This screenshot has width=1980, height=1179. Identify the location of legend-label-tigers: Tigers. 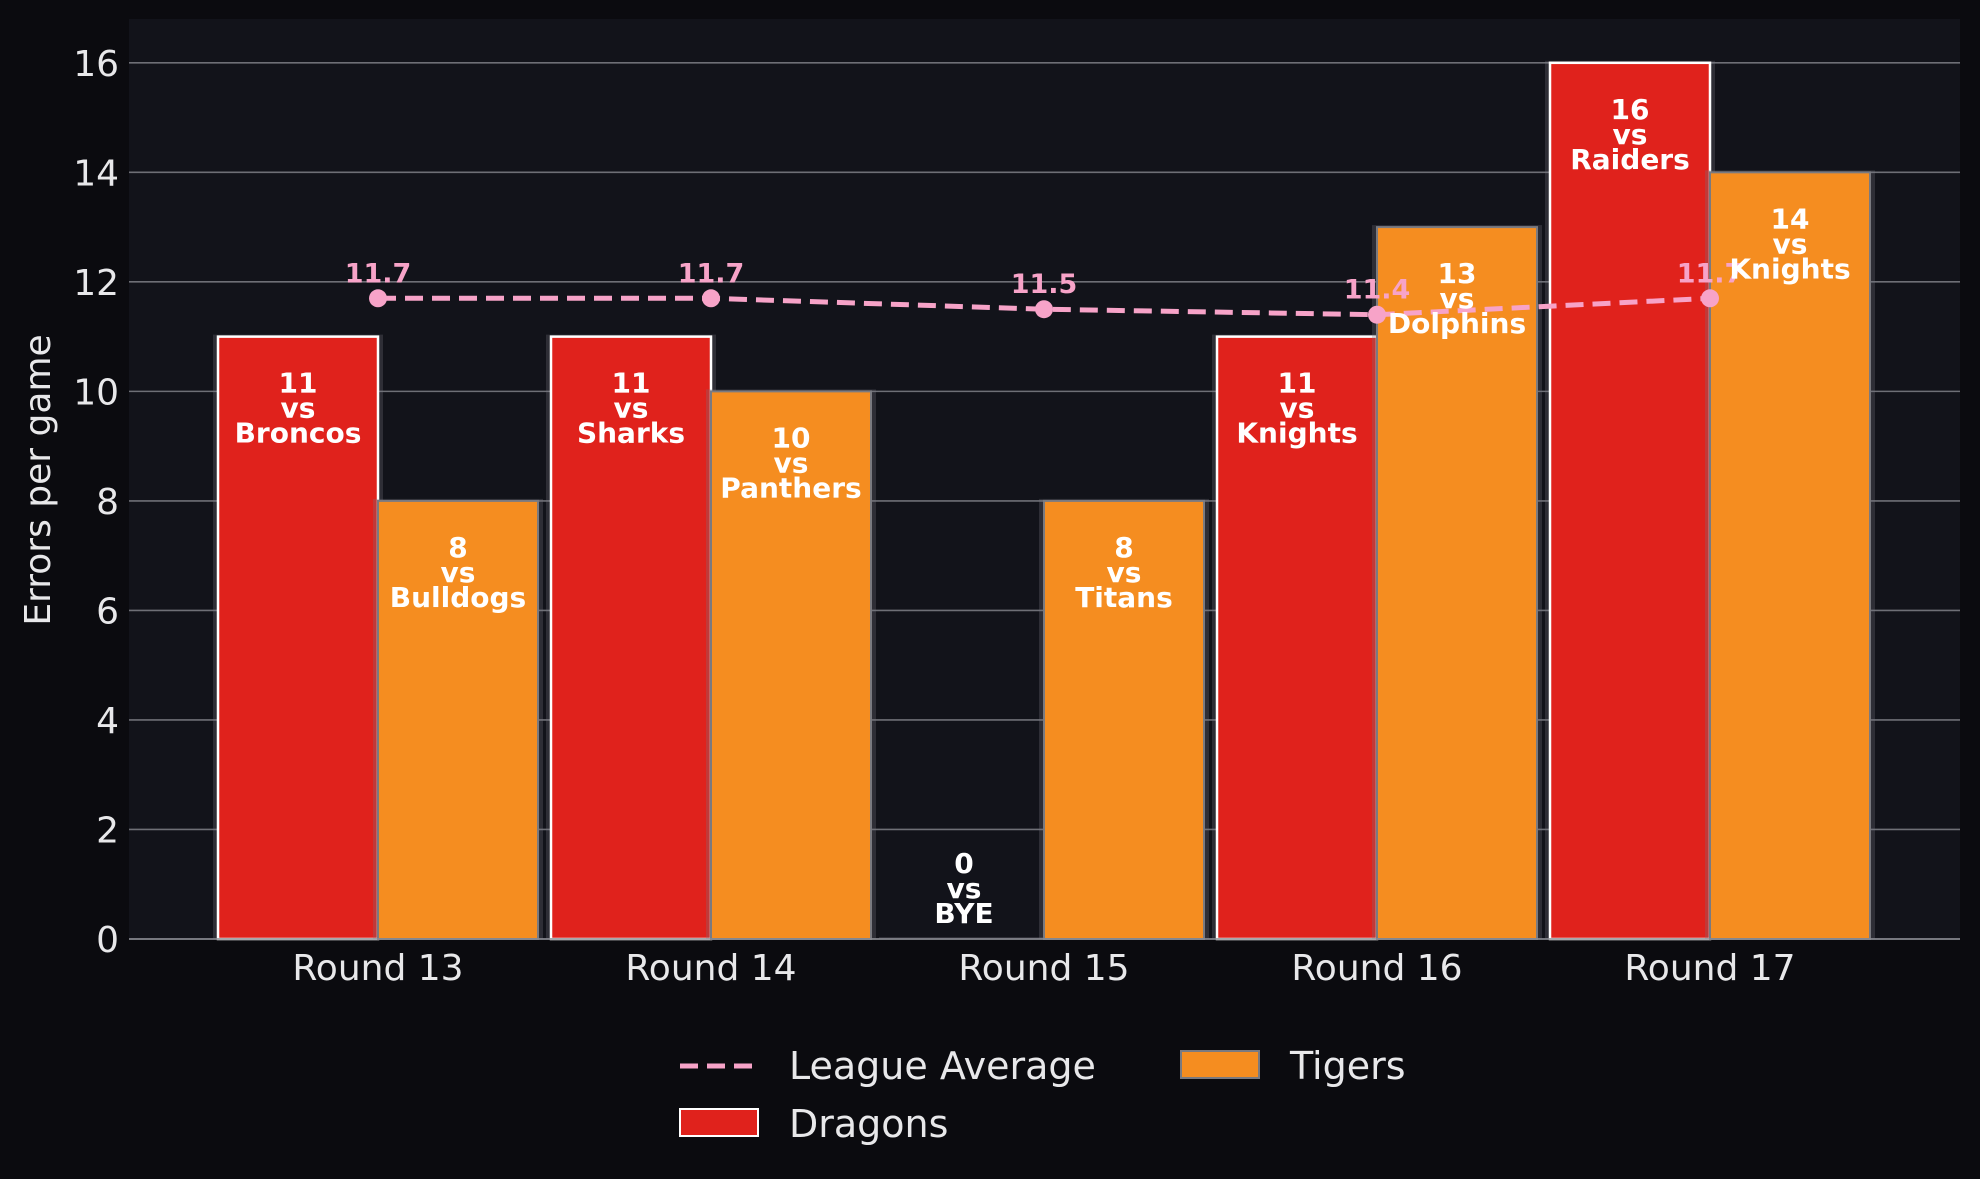
(1347, 1066).